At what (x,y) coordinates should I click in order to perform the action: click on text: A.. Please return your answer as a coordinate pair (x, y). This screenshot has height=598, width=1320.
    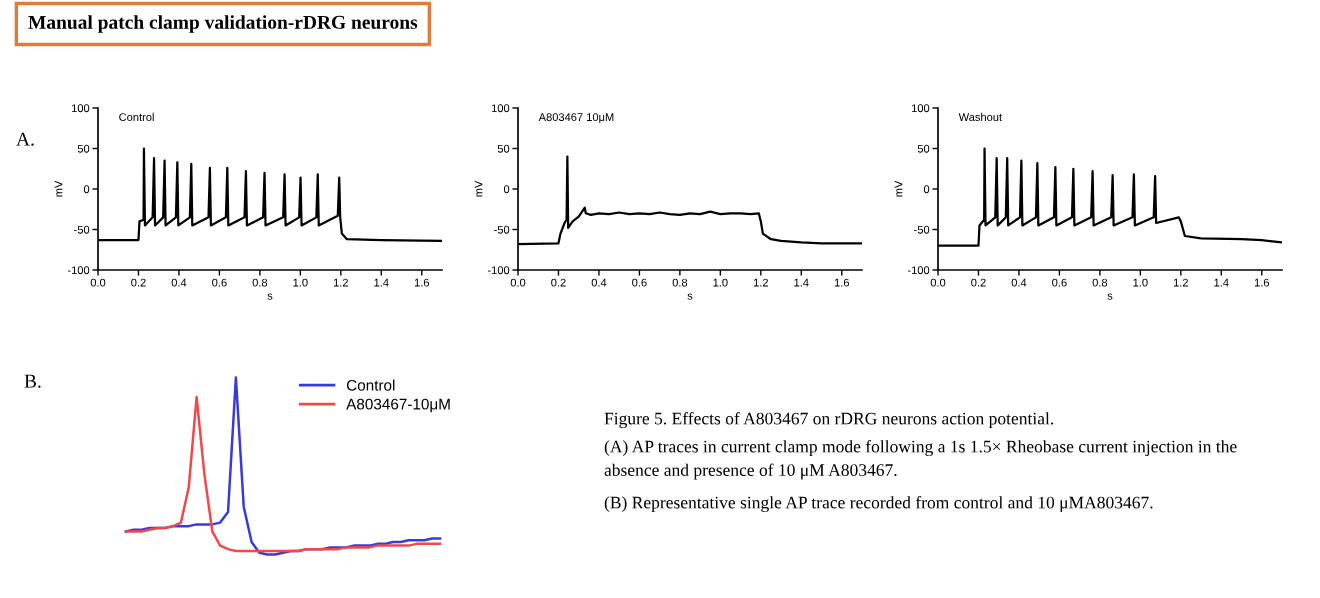
    Looking at the image, I should click on (25, 139).